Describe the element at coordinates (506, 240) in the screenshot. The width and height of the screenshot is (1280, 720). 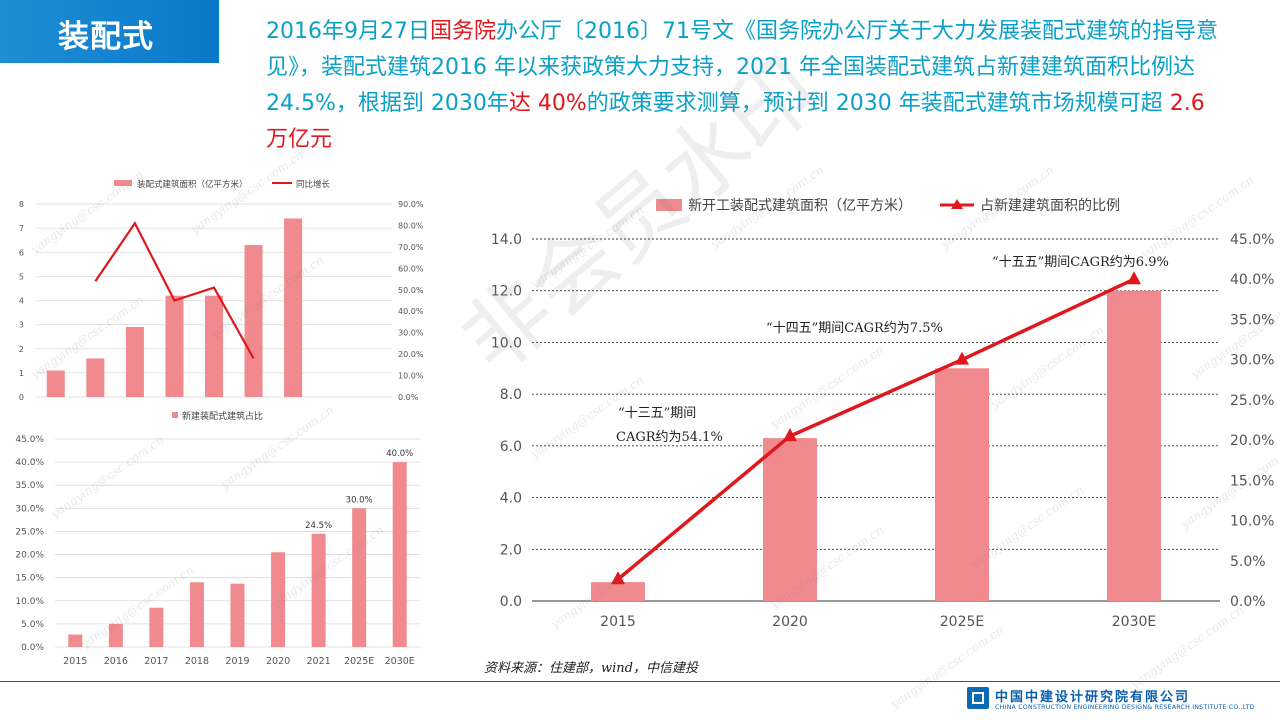
I see `y-tick-left: 14.0` at that location.